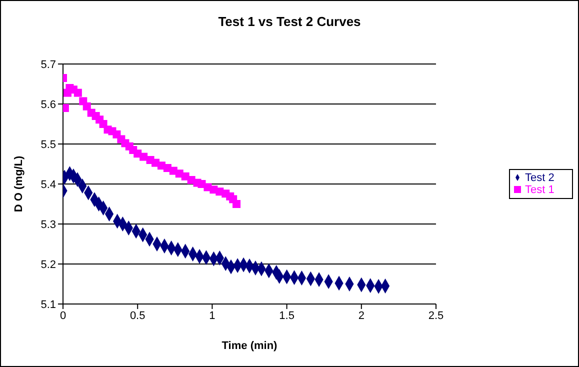  Describe the element at coordinates (286, 316) in the screenshot. I see `x-tick-label: 1.5` at that location.